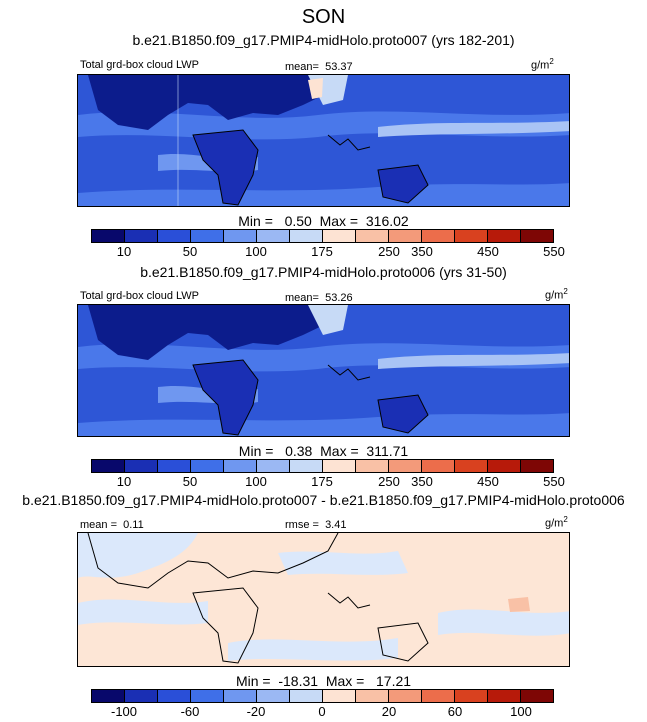  Describe the element at coordinates (213, 561) in the screenshot. I see `panel-3-northern-coast` at that location.